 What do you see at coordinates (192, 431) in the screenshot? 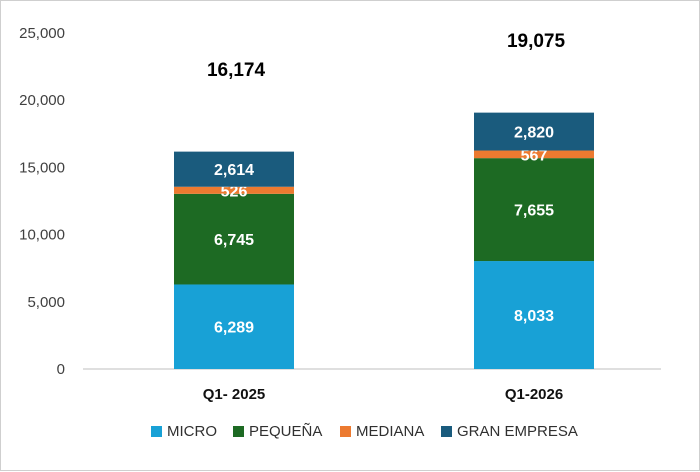
I see `legend-label: MICRO` at bounding box center [192, 431].